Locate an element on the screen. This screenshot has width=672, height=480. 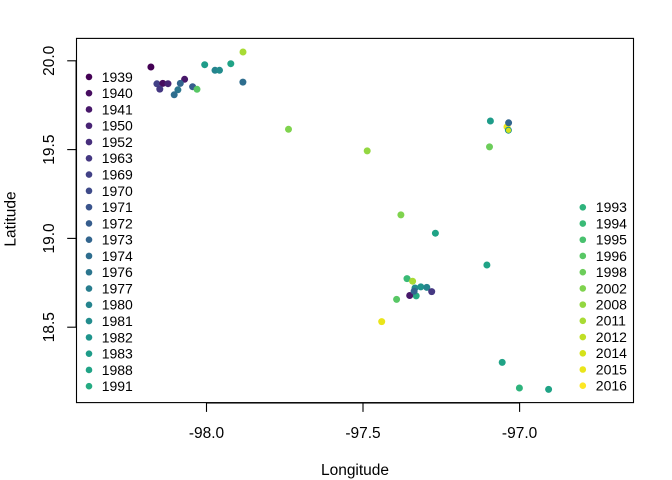
svg-text: Latitude is located at coordinates (11, 218).